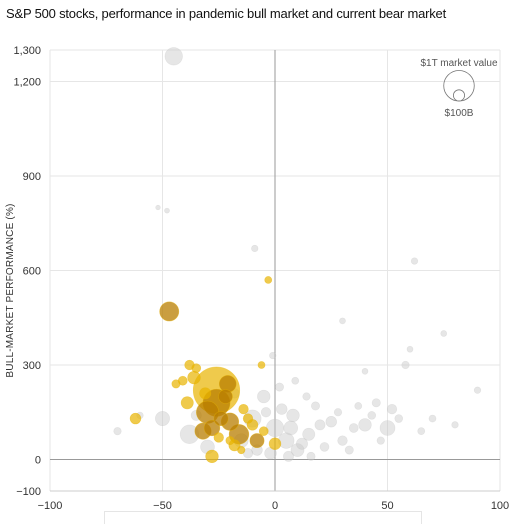 This screenshot has width=514, height=524. What do you see at coordinates (10, 290) in the screenshot?
I see `y-axis-title: BULL-MARKET PERFORMANCE (%)` at bounding box center [10, 290].